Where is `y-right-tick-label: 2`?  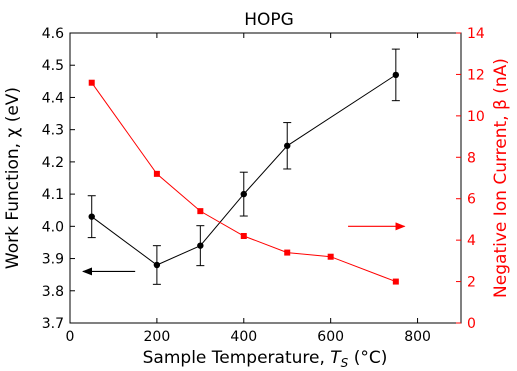 y-right-tick-label: 2 is located at coordinates (471, 283).